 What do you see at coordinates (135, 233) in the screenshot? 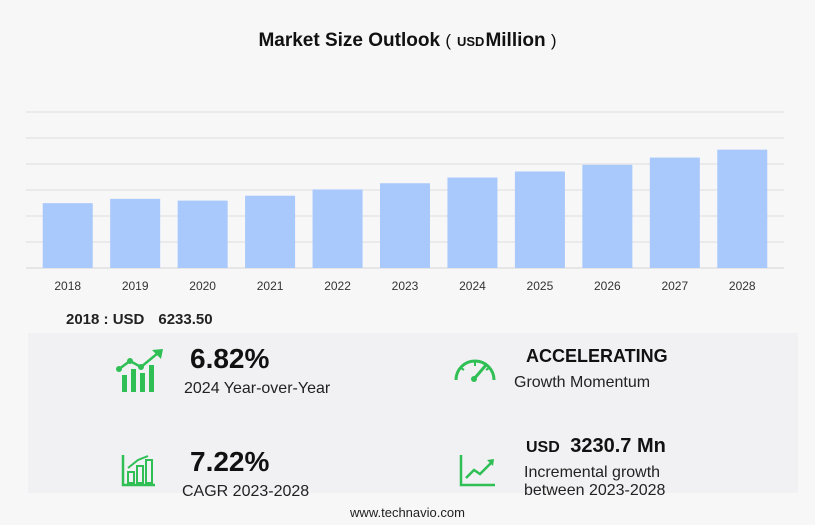
I see `bar-2019` at bounding box center [135, 233].